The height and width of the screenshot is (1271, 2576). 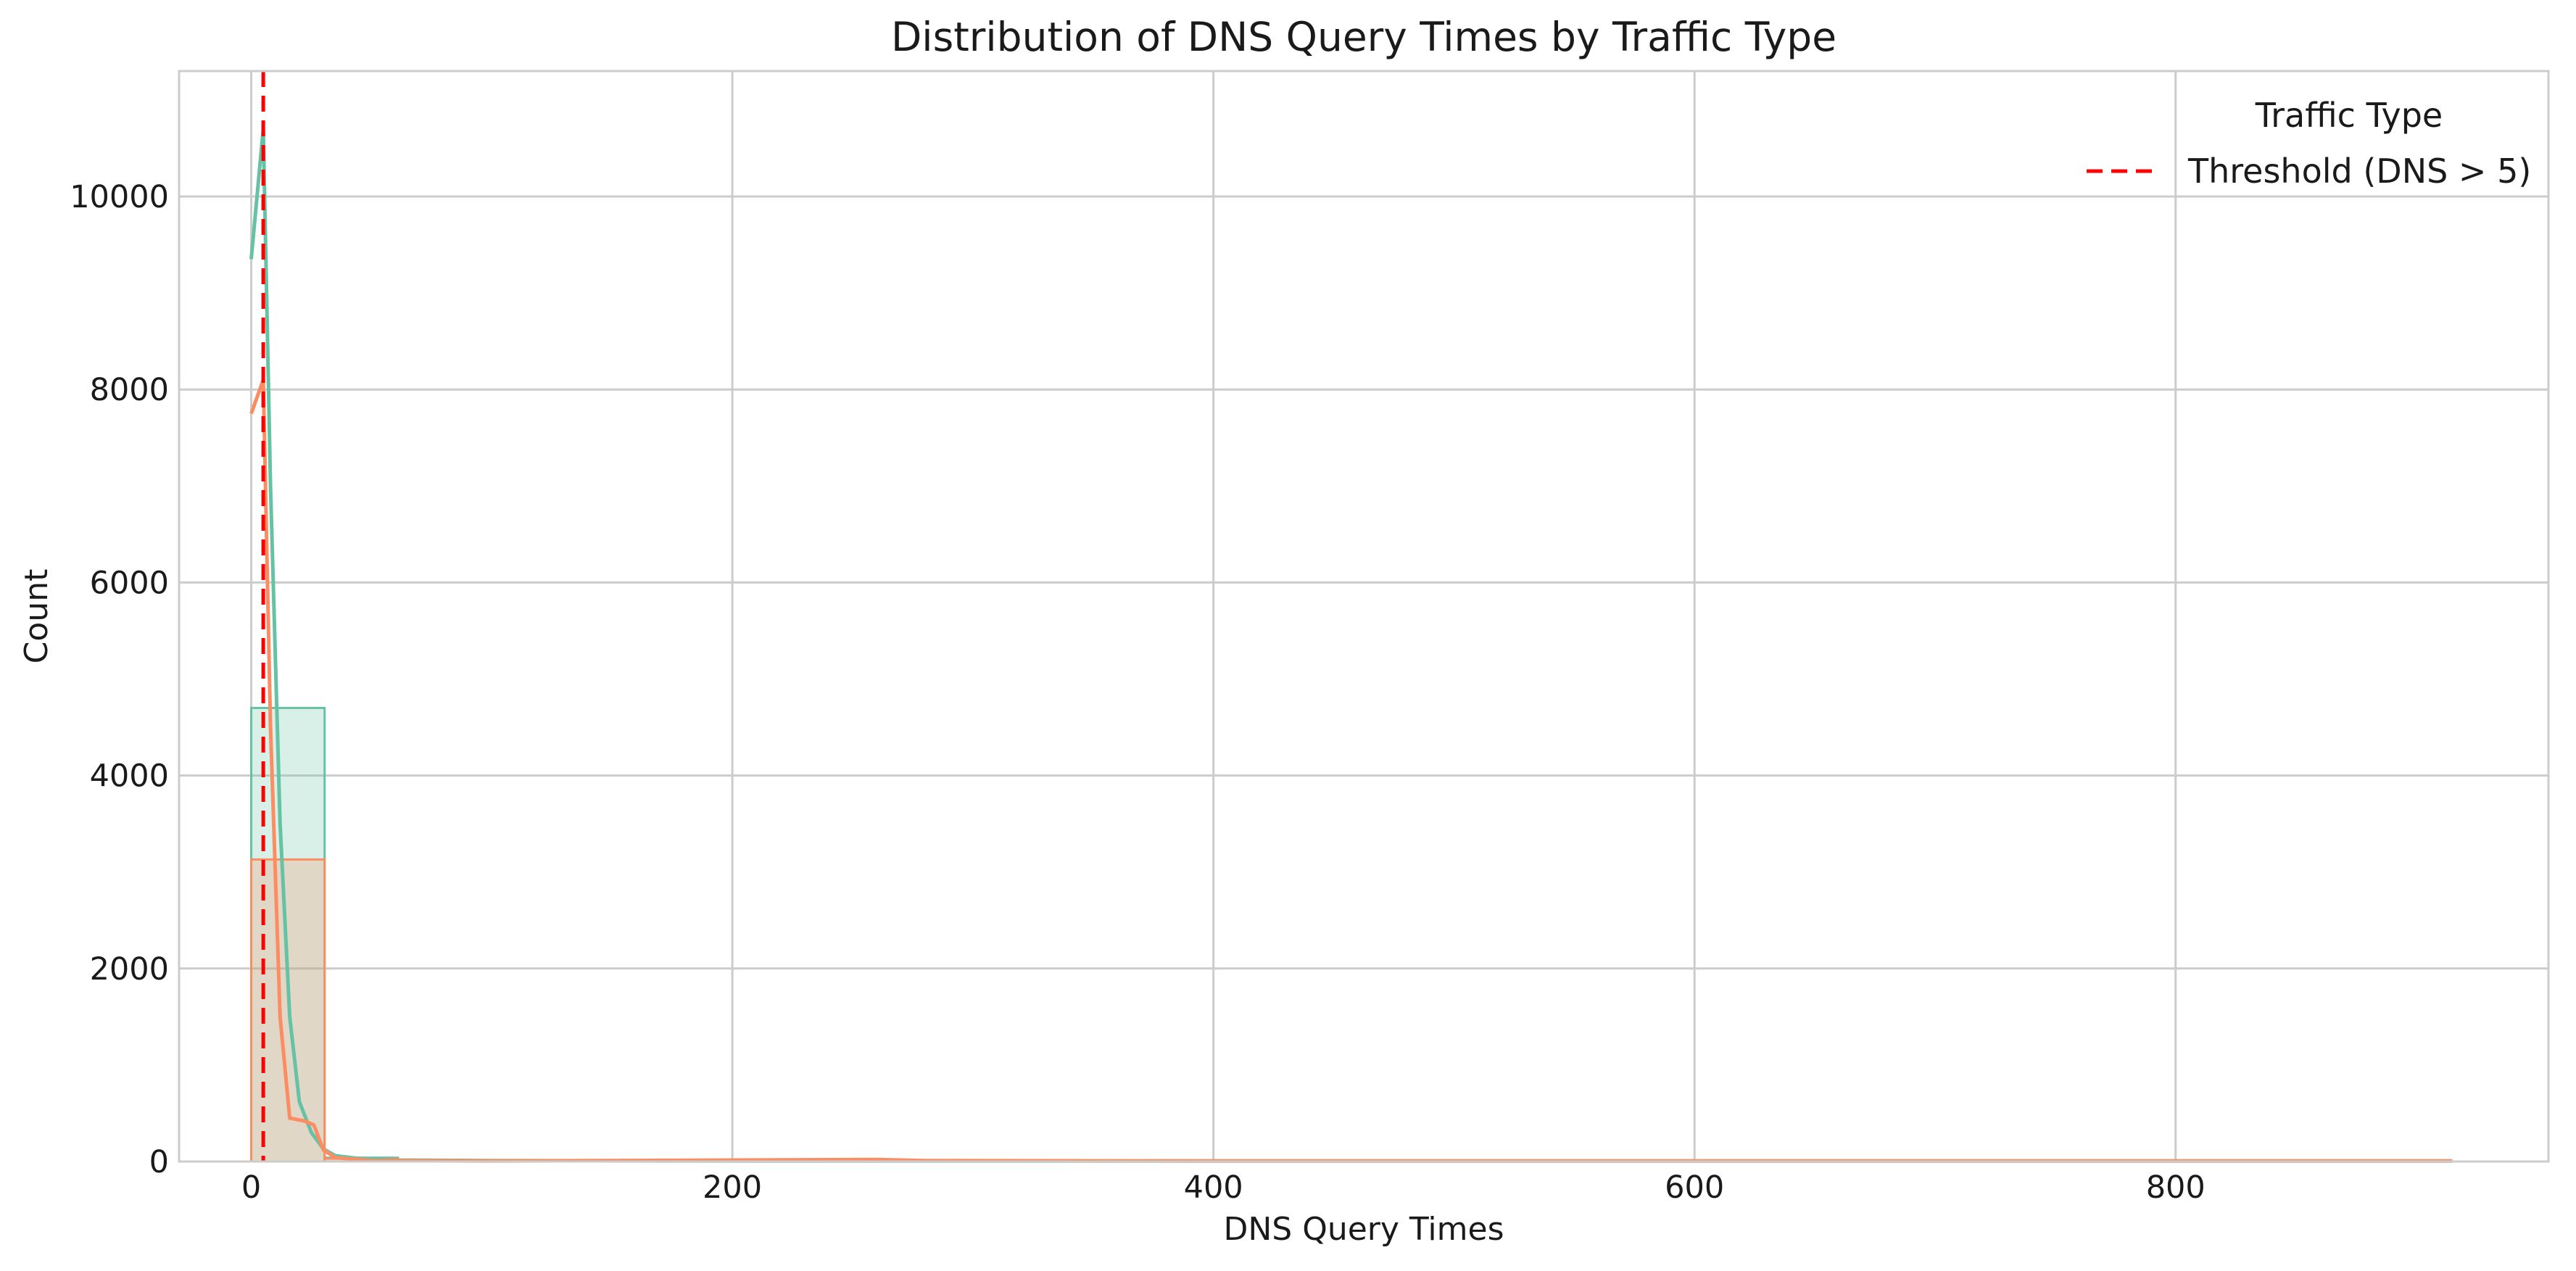 What do you see at coordinates (119, 679) in the screenshot?
I see `y-axis-ticks: 0 2000 4000 6000 8000 10000` at bounding box center [119, 679].